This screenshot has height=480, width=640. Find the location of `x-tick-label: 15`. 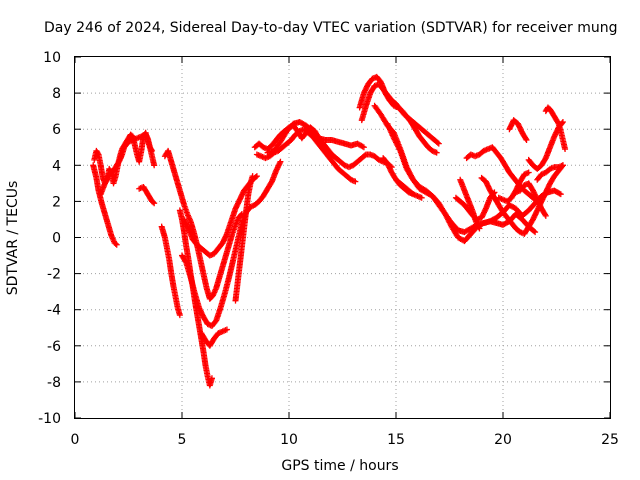

x-tick-label: 15 is located at coordinates (396, 440).